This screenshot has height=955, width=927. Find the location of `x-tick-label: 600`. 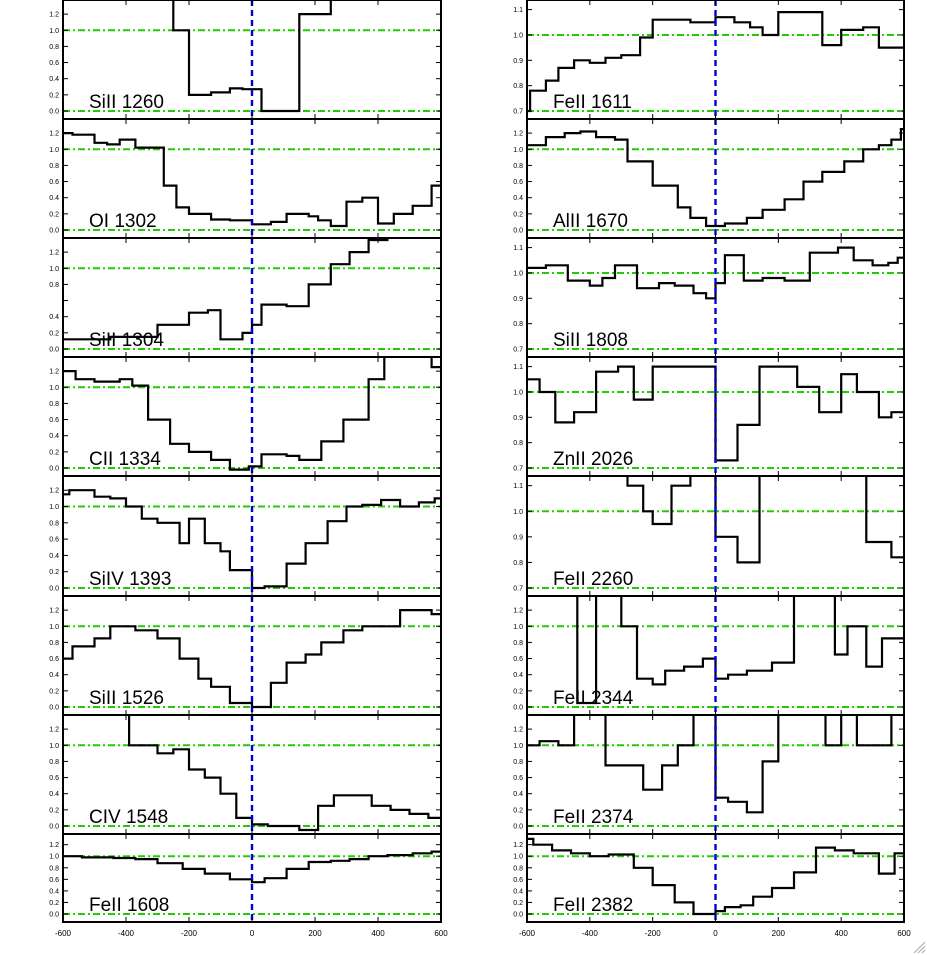

x-tick-label: 600 is located at coordinates (904, 933).